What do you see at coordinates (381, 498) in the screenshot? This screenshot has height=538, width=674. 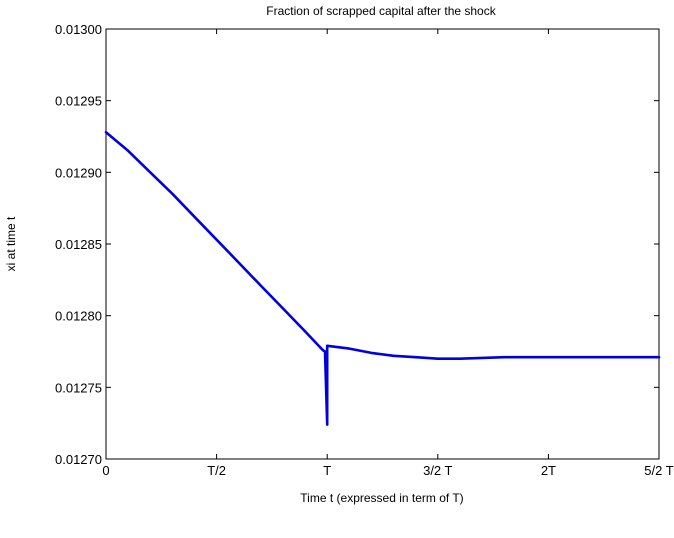 I see `x-axis-label: Time t (expressed in term of T)` at bounding box center [381, 498].